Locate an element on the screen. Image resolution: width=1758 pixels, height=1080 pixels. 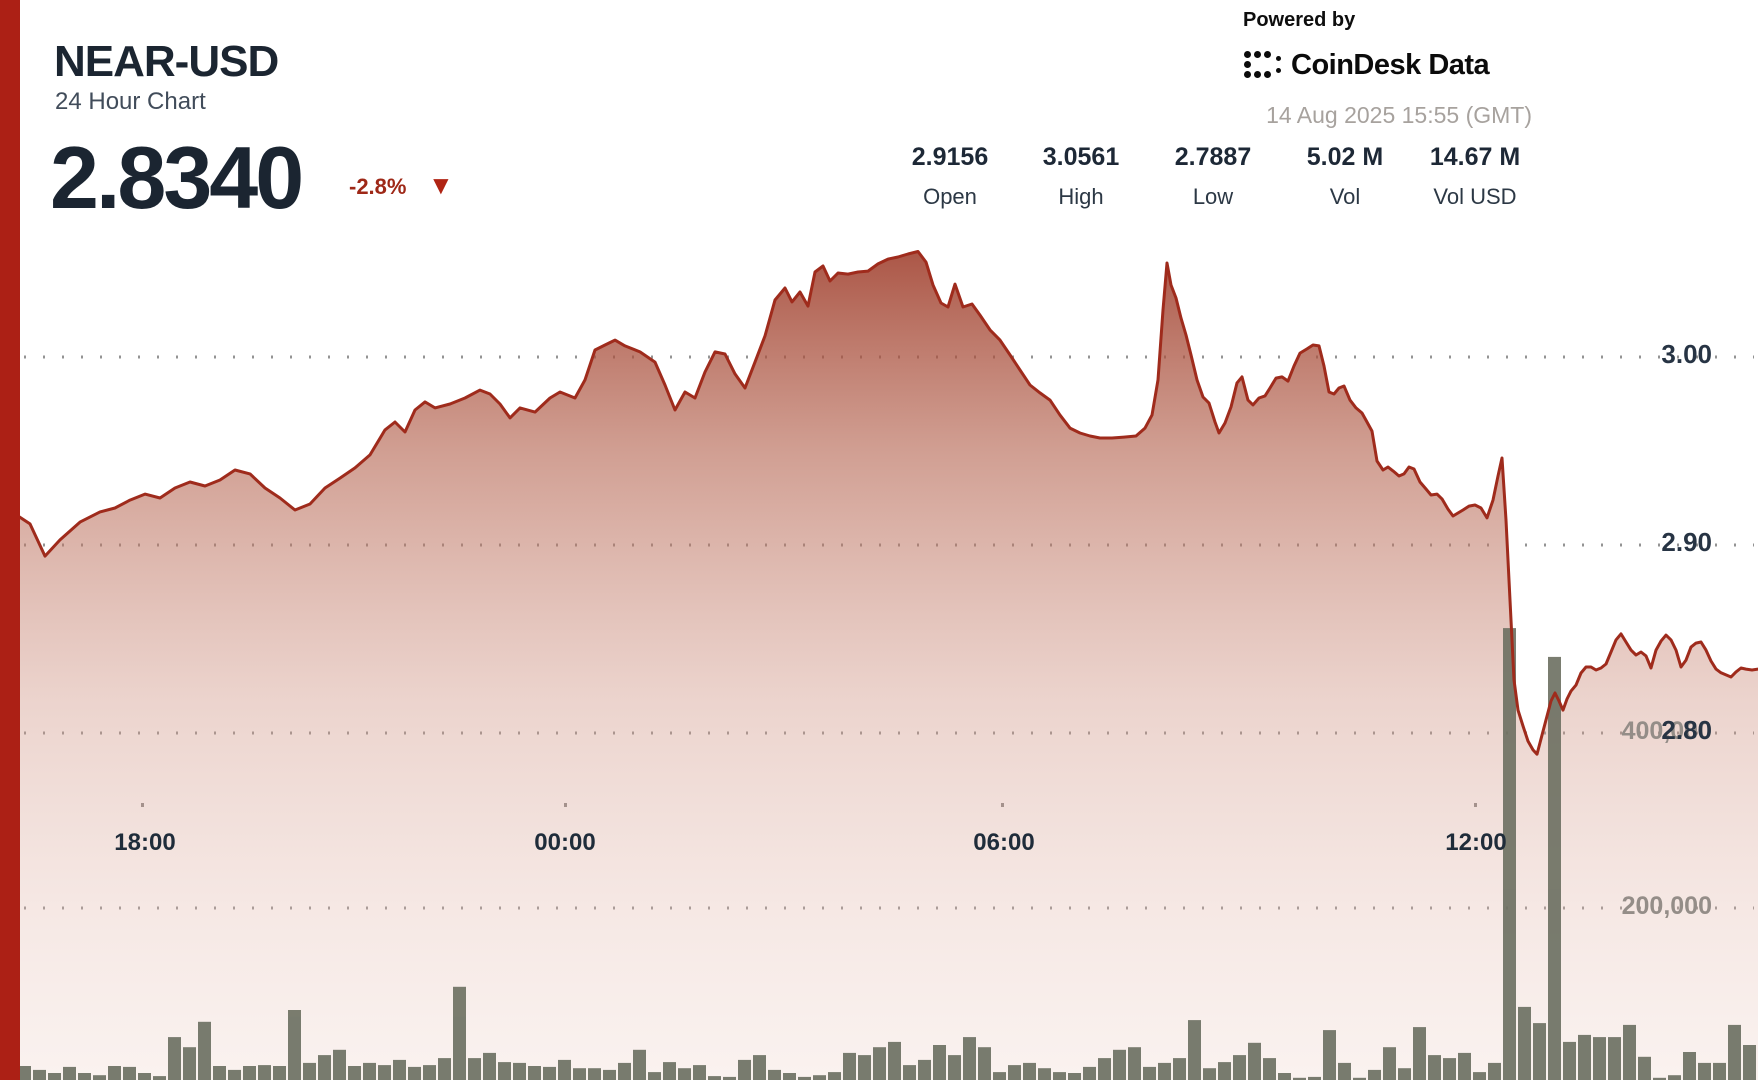
coindesk-brand-link: CoinDesk Data is located at coordinates (1366, 64).